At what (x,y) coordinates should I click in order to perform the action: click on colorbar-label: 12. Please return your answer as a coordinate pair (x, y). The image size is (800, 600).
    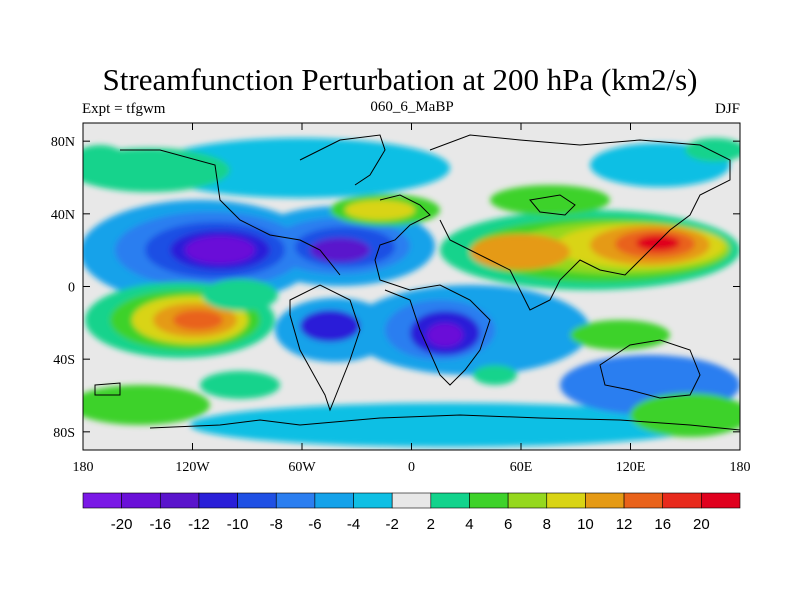
    Looking at the image, I should click on (624, 524).